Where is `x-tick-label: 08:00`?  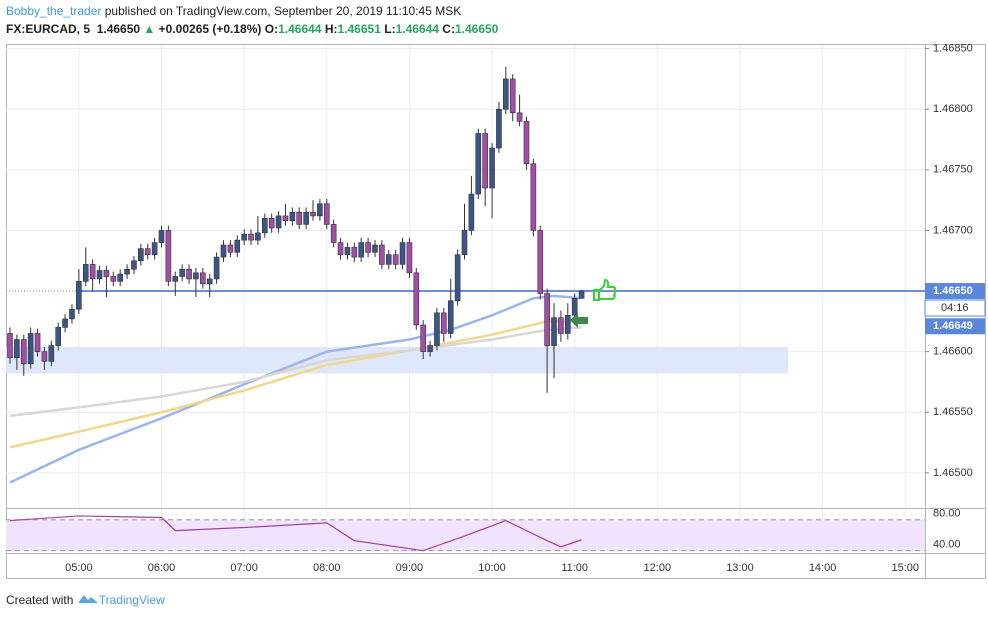 x-tick-label: 08:00 is located at coordinates (327, 568).